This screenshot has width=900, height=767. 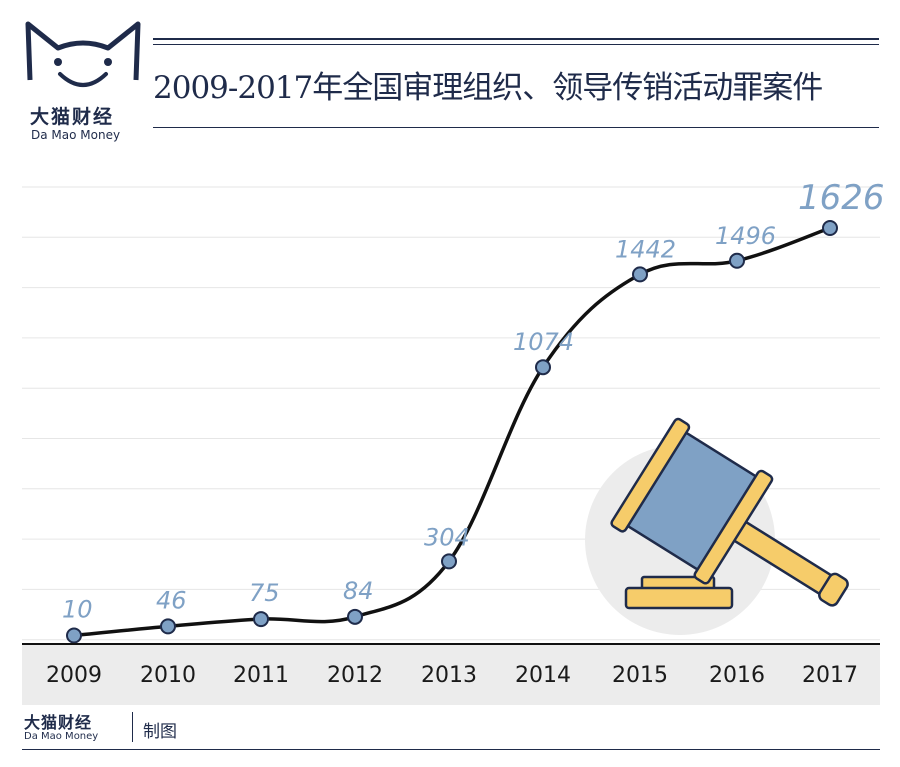 I want to click on brand-name-en: Da Mao Money, so click(x=76, y=135).